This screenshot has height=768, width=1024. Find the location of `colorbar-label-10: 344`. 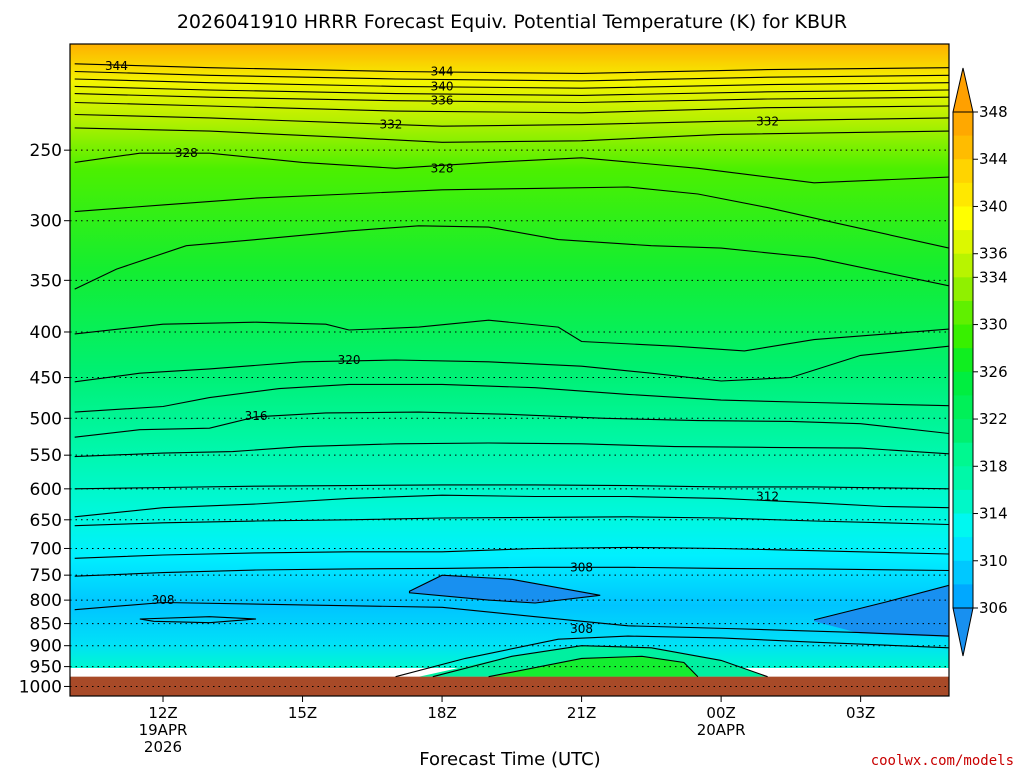

colorbar-label-10: 344 is located at coordinates (993, 159).